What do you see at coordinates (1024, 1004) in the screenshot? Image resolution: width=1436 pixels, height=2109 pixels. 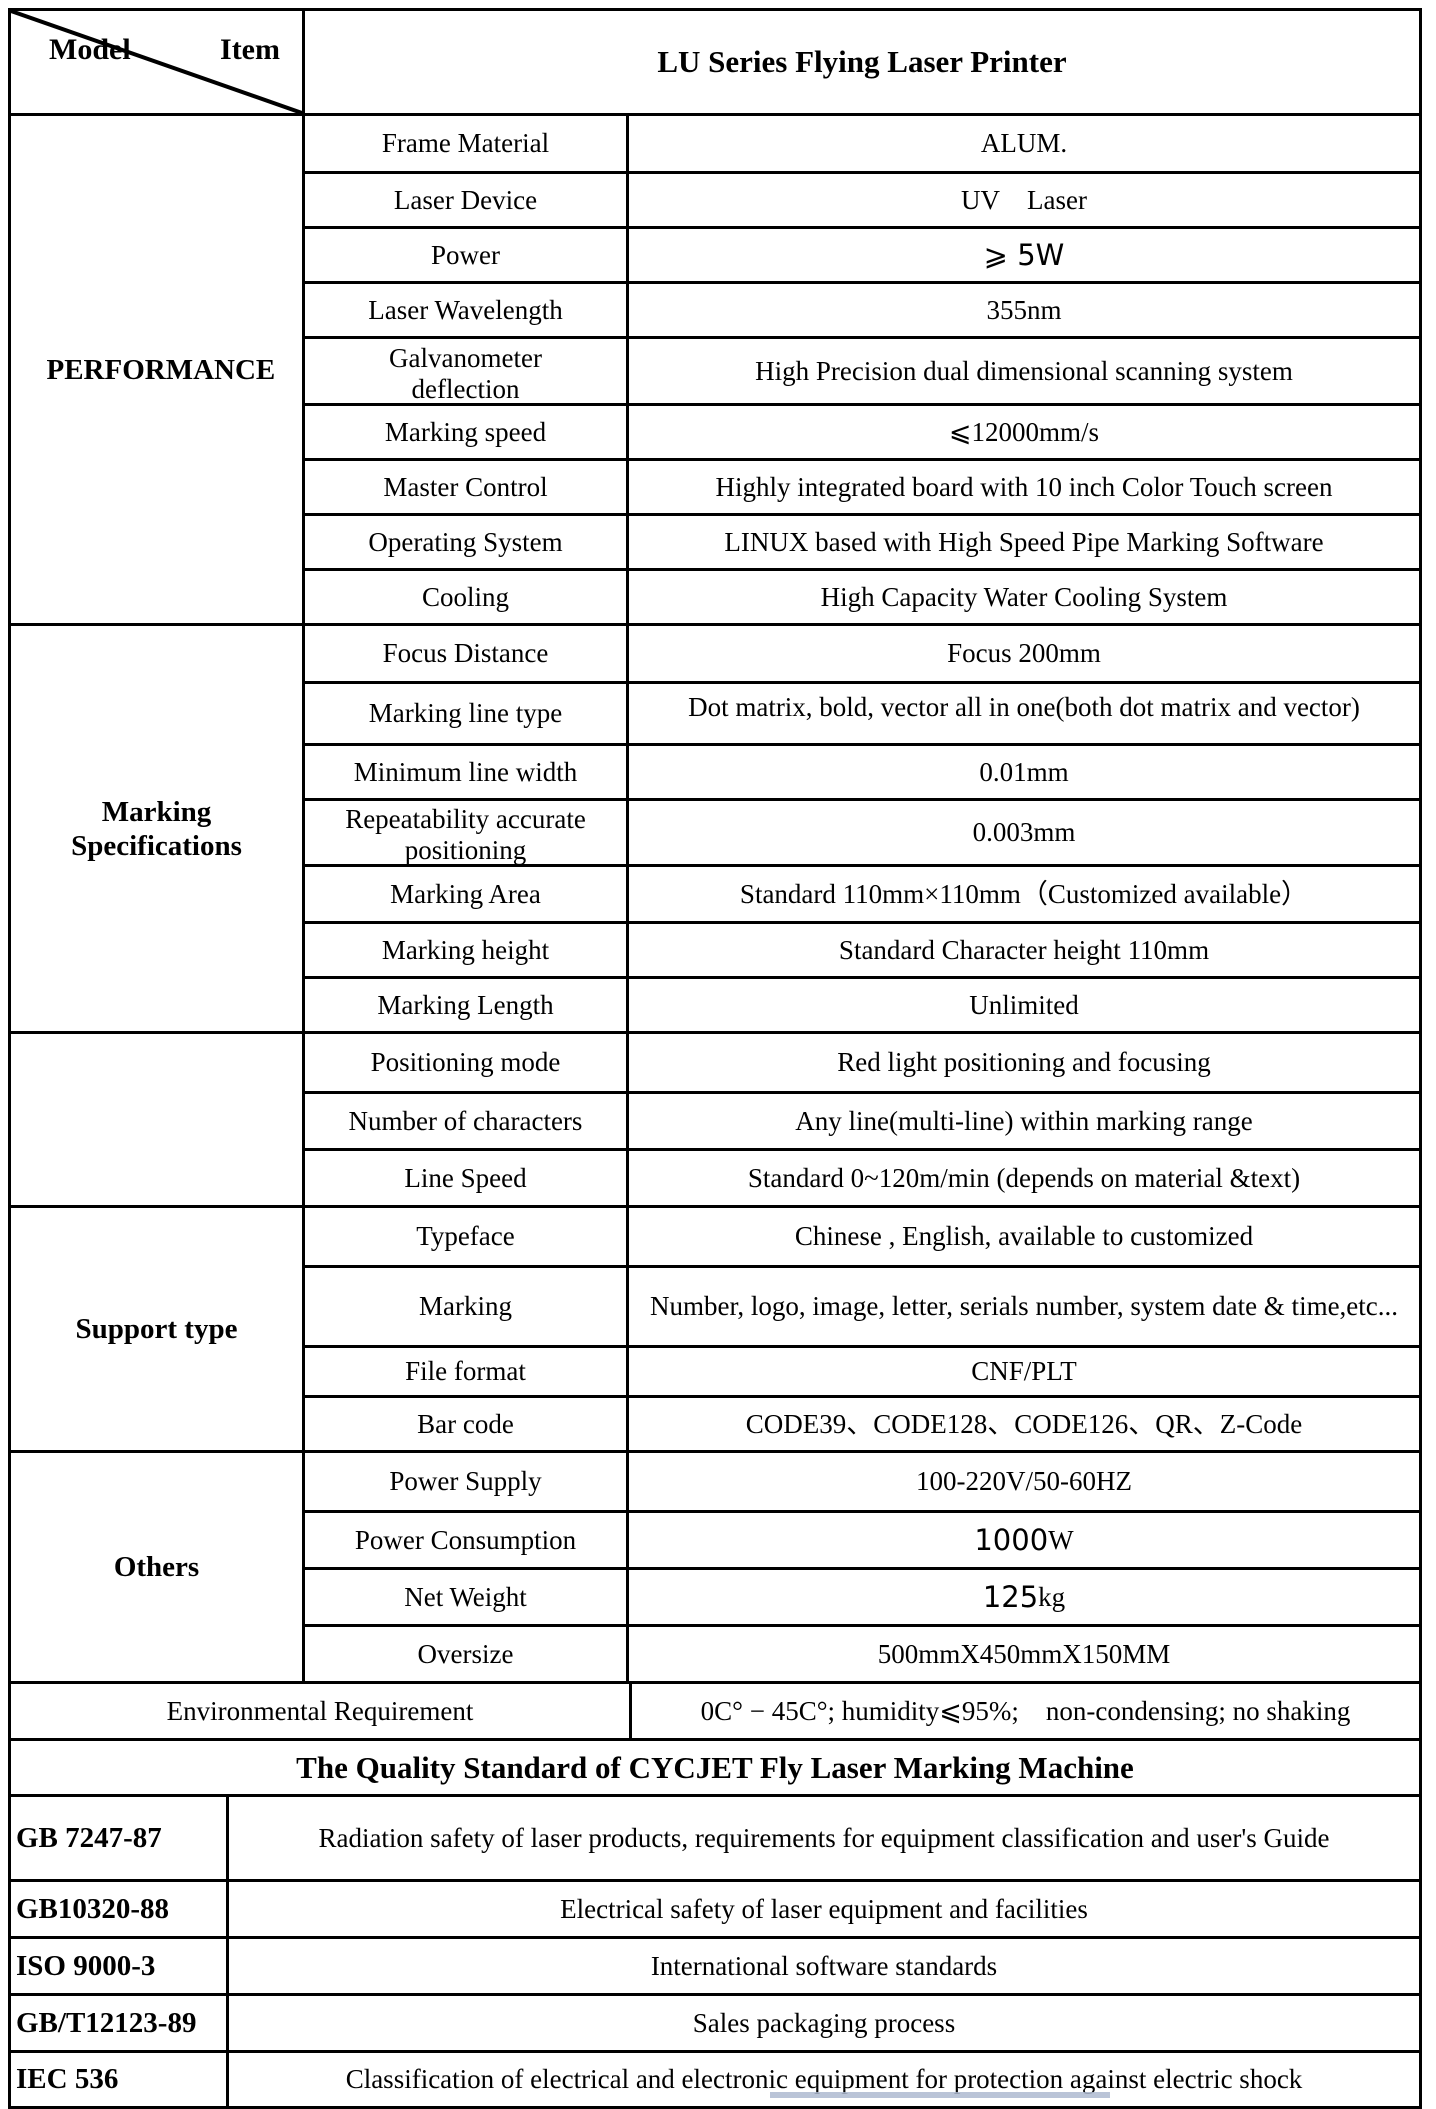 I see `row-value: Unlimited` at bounding box center [1024, 1004].